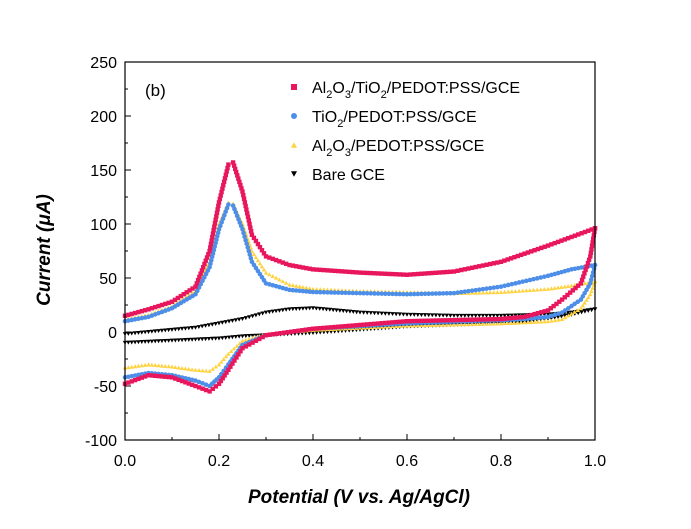  What do you see at coordinates (407, 461) in the screenshot?
I see `x-tick-label: 0.6` at bounding box center [407, 461].